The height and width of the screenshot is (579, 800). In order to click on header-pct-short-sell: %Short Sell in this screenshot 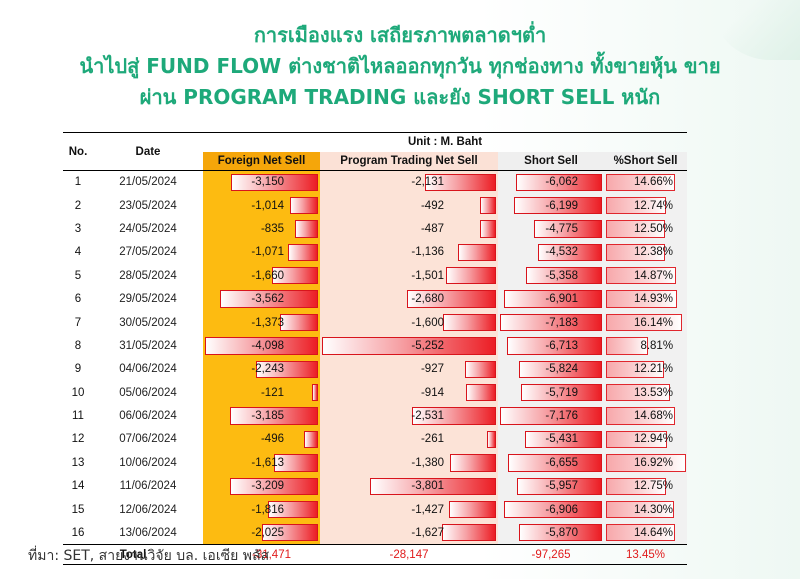, I will do `click(646, 161)`.